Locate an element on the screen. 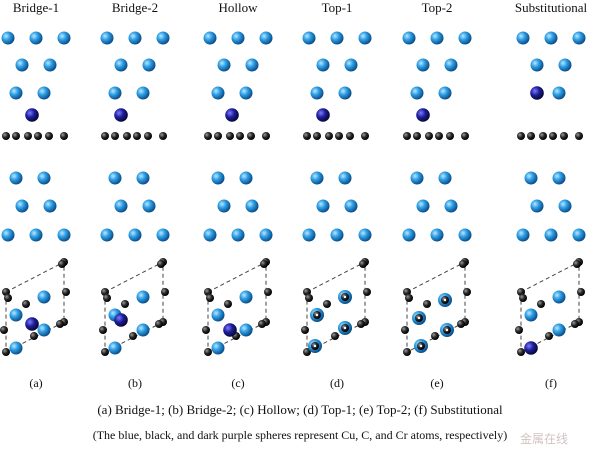  panel-title: Hollow is located at coordinates (239, 7).